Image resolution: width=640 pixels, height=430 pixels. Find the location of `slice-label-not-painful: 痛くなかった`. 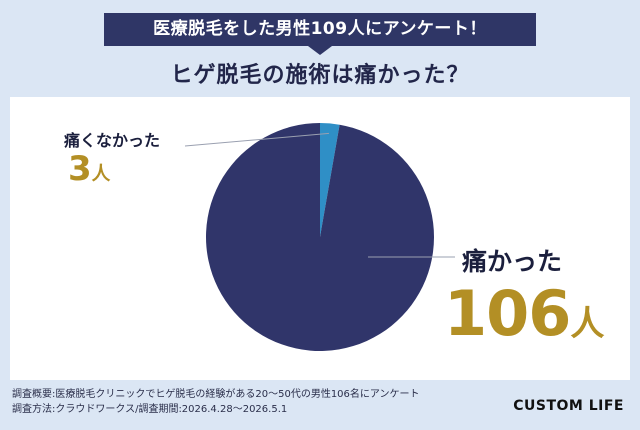

slice-label-not-painful: 痛くなかった is located at coordinates (112, 140).